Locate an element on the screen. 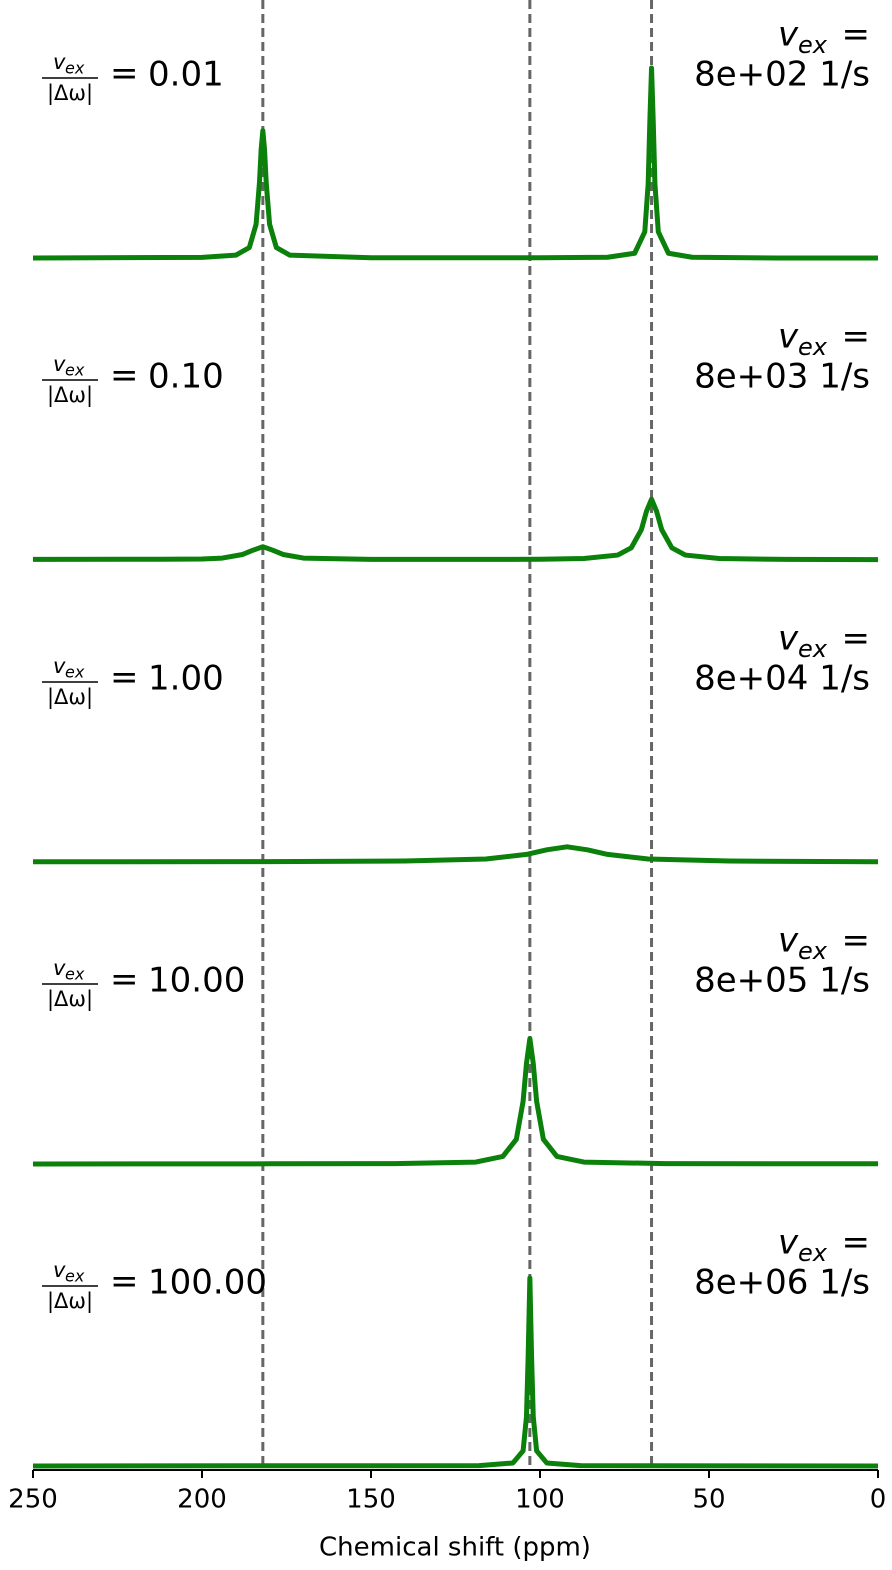 The width and height of the screenshot is (892, 1570). rate-value: 8e+03 1/s is located at coordinates (782, 377).